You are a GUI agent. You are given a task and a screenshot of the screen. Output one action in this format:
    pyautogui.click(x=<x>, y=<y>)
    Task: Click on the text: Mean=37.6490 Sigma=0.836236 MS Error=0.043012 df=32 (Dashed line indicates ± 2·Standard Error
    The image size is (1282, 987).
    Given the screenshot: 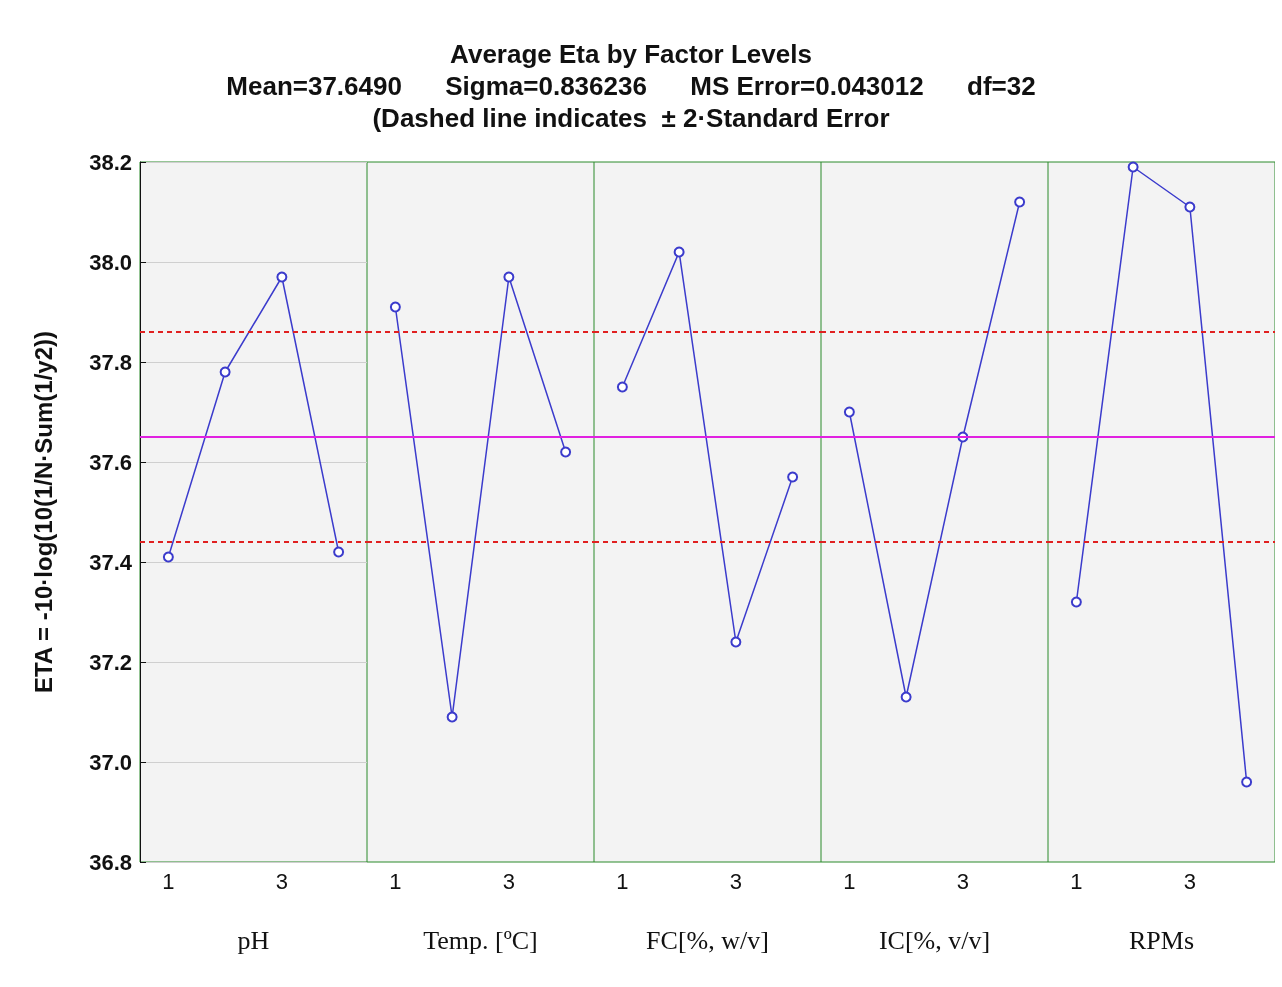 What is the action you would take?
    pyautogui.click(x=631, y=102)
    